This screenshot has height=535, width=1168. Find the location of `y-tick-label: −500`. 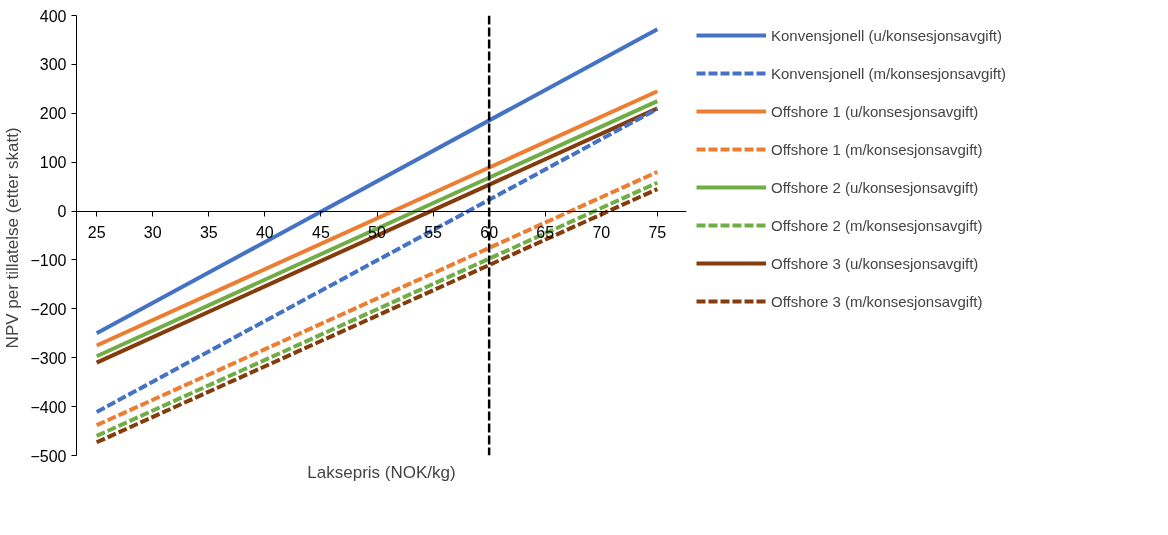

y-tick-label: −500 is located at coordinates (48, 456).